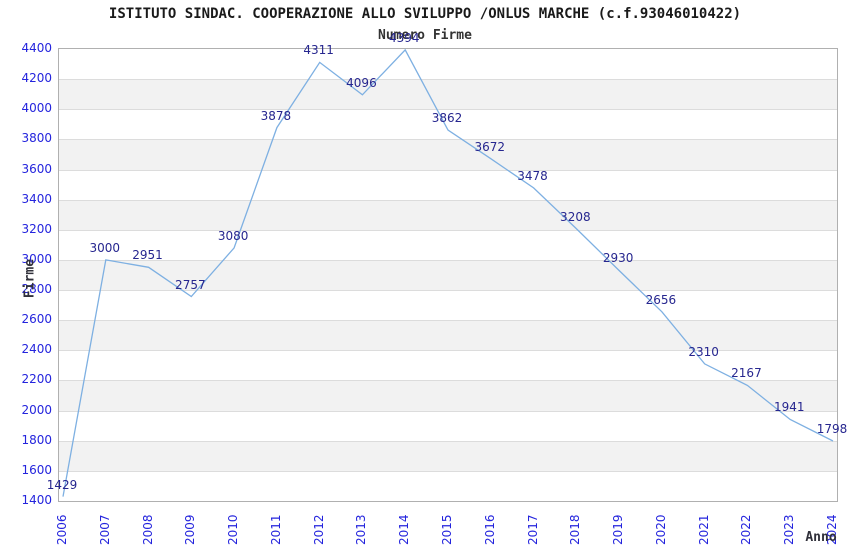  What do you see at coordinates (36, 469) in the screenshot?
I see `y-tick-label: 1600` at bounding box center [36, 469].